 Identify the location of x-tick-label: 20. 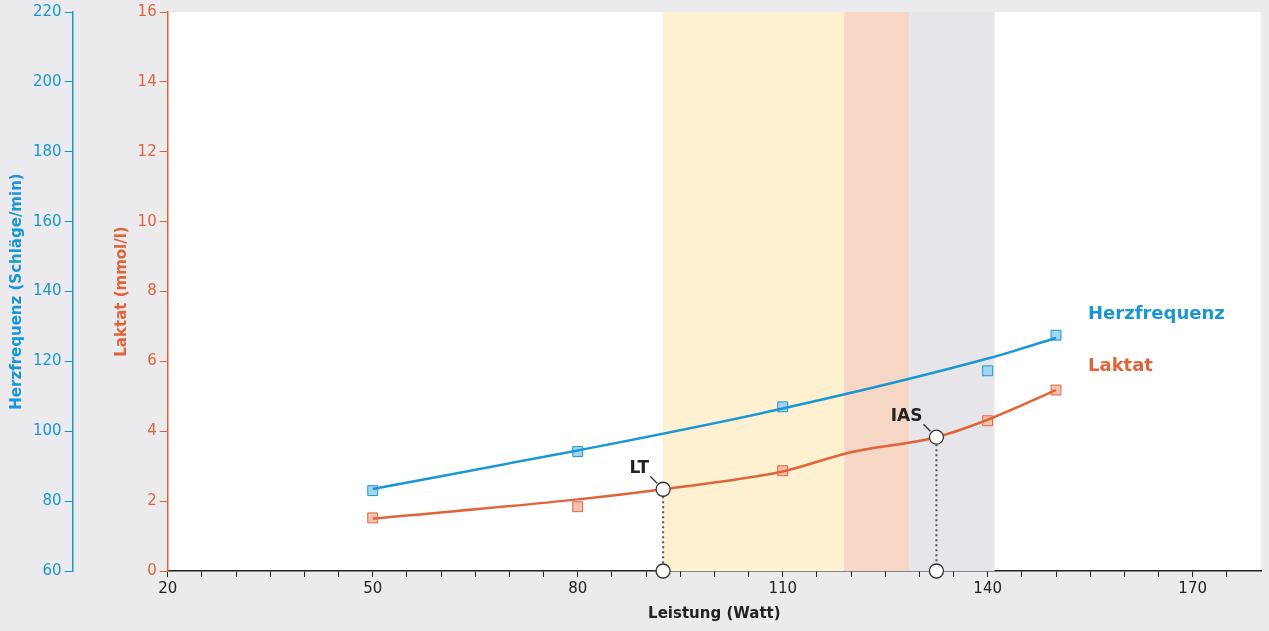
(168, 587).